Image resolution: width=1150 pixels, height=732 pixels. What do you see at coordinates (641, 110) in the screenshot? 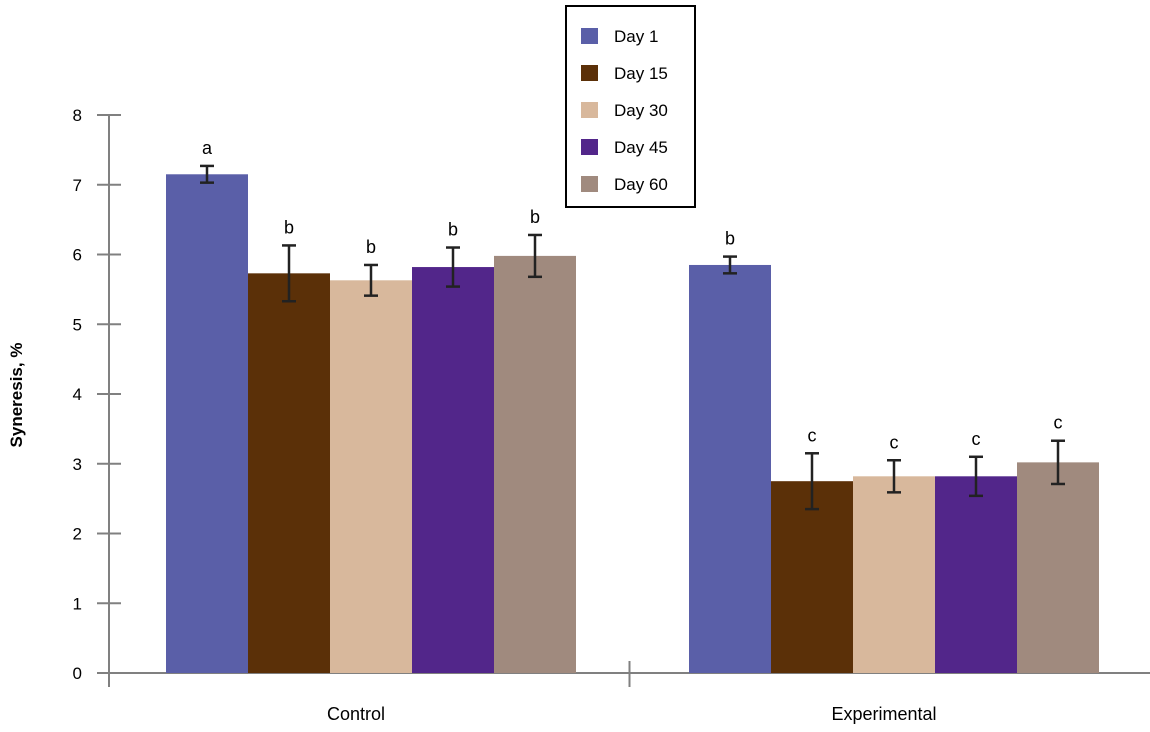
I see `legend-label: Day 30` at bounding box center [641, 110].